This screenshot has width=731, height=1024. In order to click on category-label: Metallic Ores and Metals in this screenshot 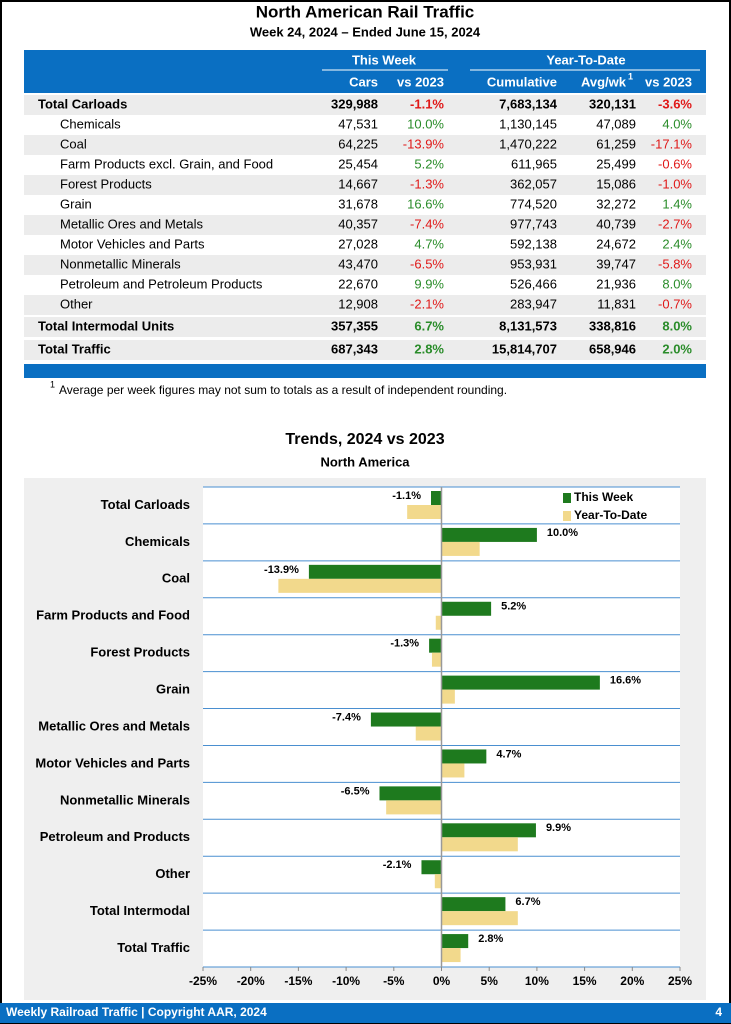, I will do `click(114, 725)`.